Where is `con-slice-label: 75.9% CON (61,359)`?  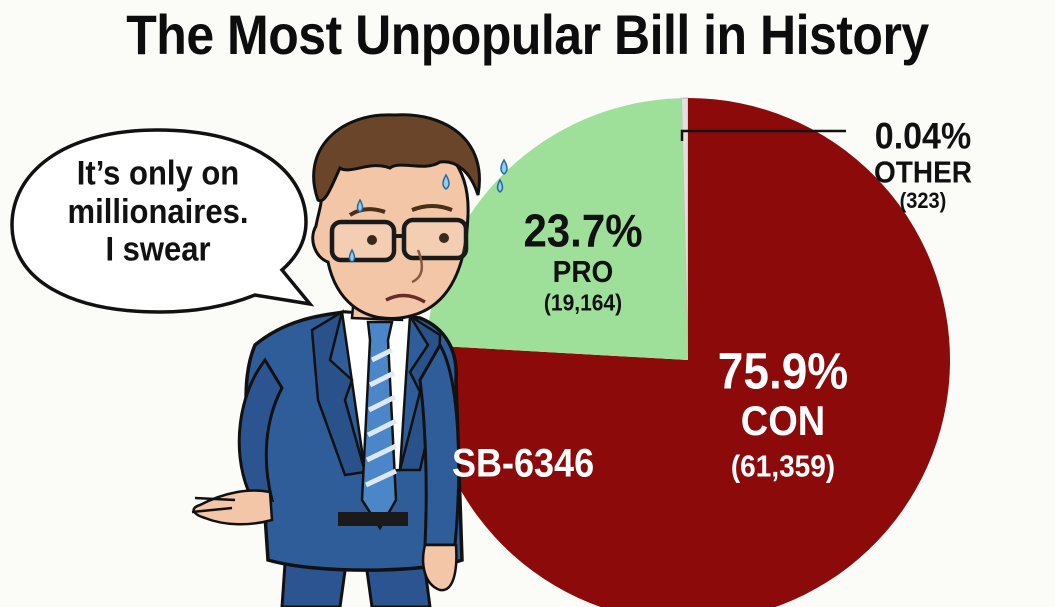 con-slice-label: 75.9% CON (61,359) is located at coordinates (783, 414).